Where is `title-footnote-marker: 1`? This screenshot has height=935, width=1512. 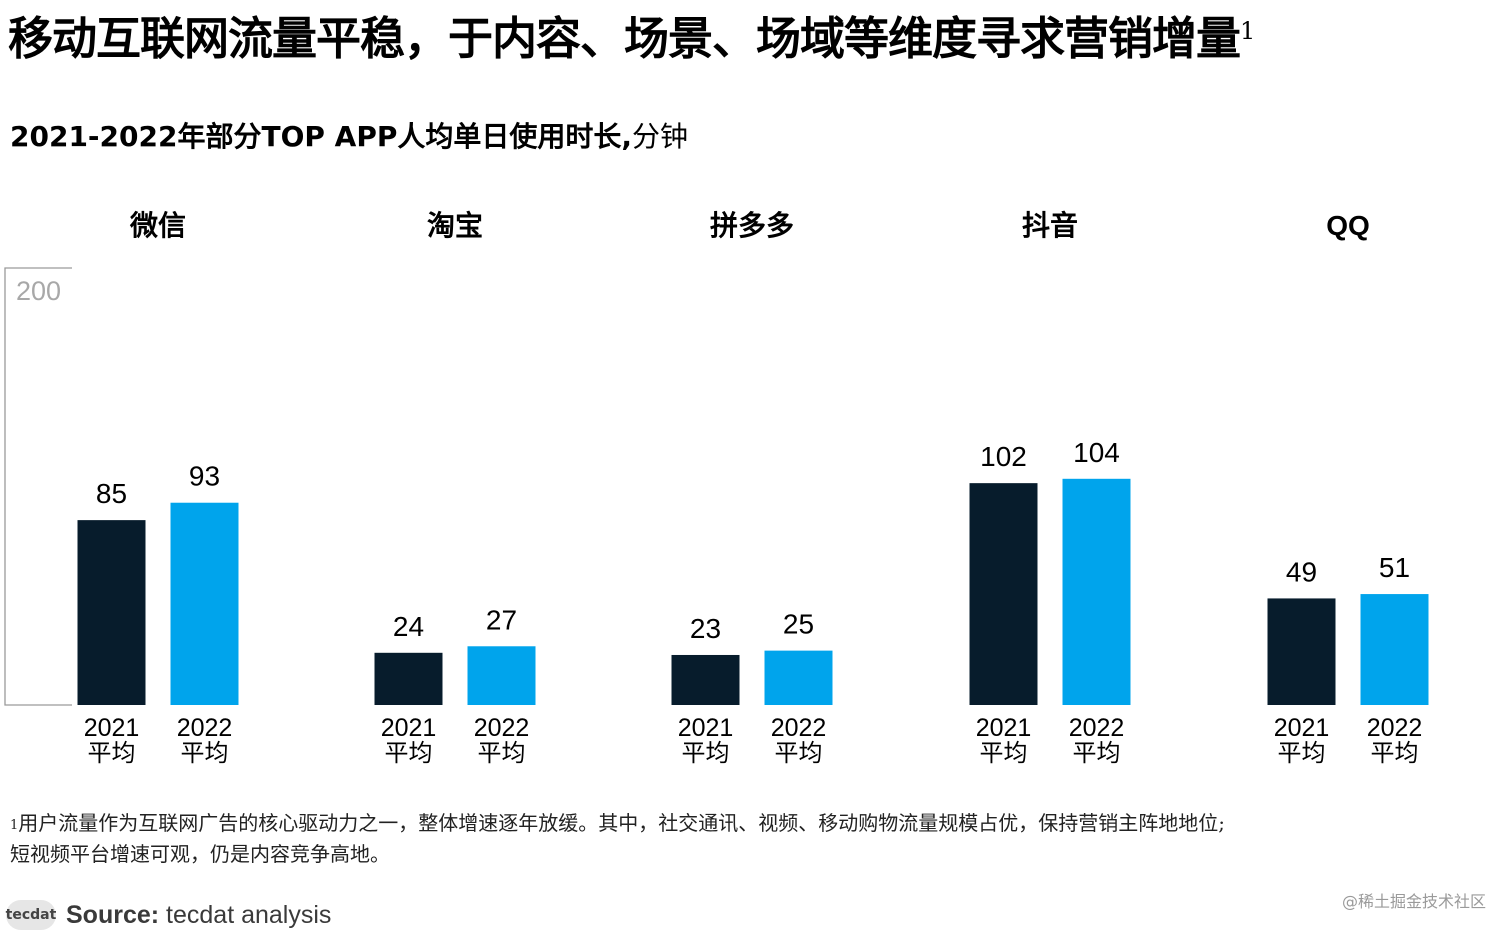 title-footnote-marker: 1 is located at coordinates (1247, 31).